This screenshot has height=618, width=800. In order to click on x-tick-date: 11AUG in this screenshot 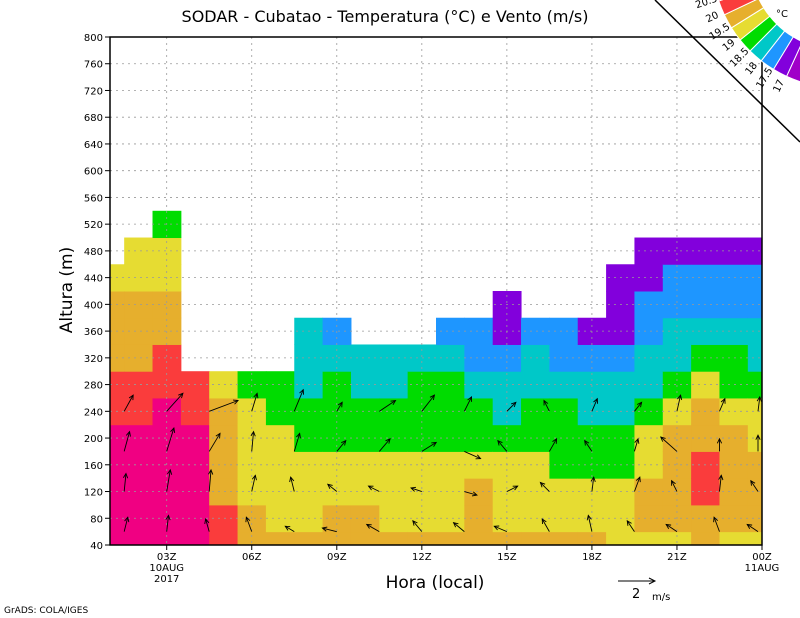, I will do `click(762, 568)`.